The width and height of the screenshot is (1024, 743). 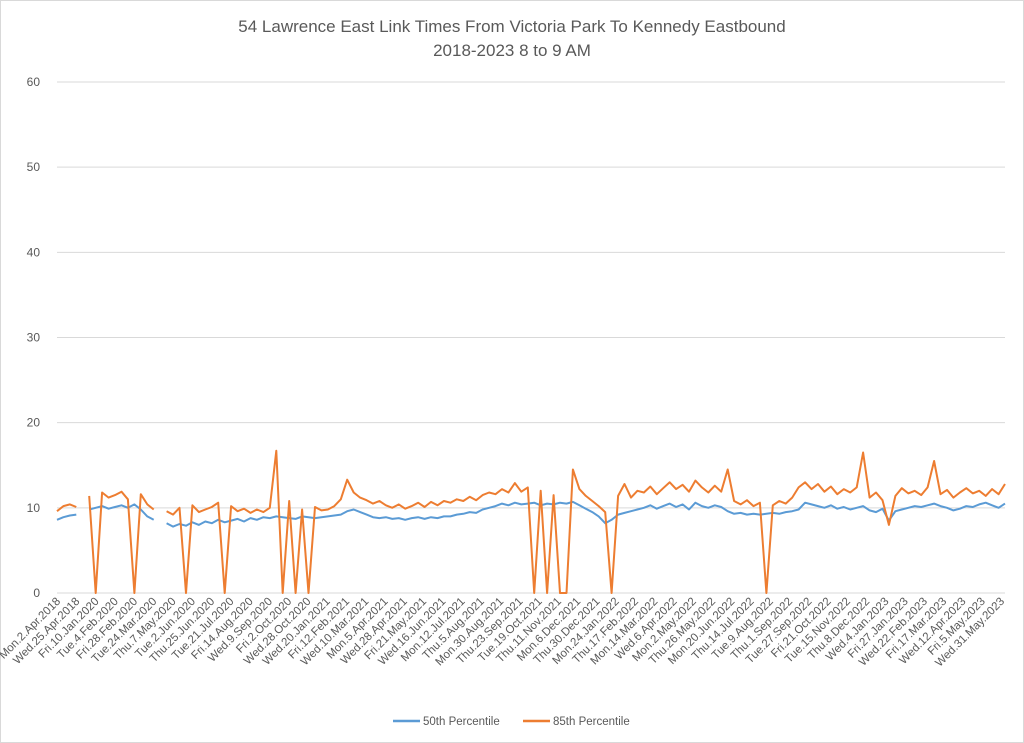 What do you see at coordinates (511, 722) in the screenshot?
I see `legend: 50th Percentile 85th Percentile` at bounding box center [511, 722].